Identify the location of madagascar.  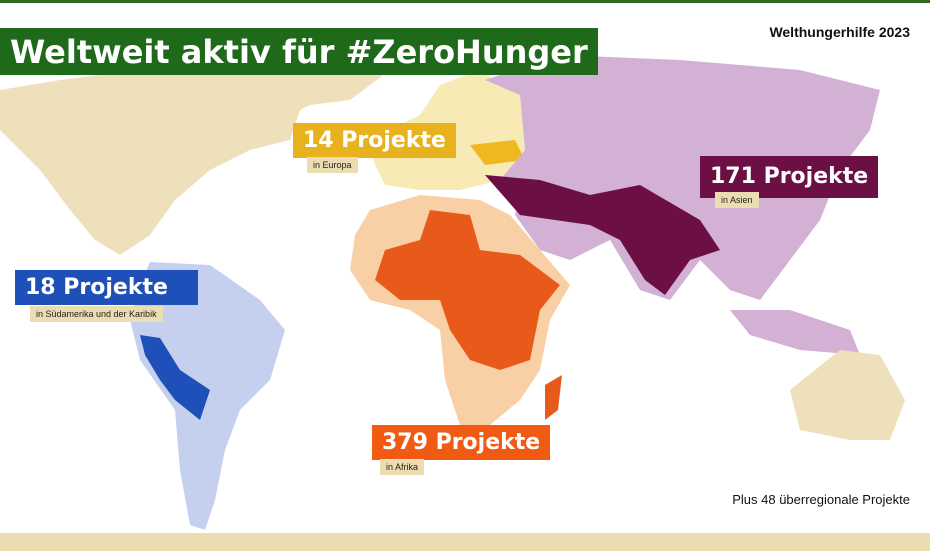
(553, 397).